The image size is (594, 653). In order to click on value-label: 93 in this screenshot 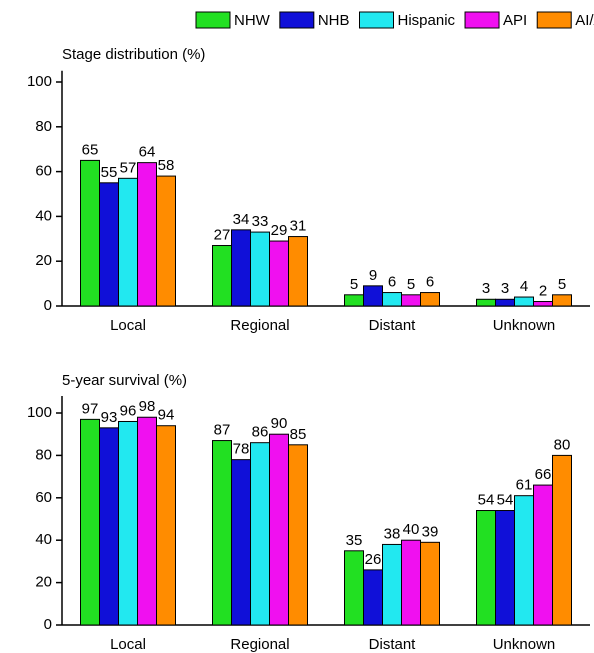, I will do `click(109, 417)`.